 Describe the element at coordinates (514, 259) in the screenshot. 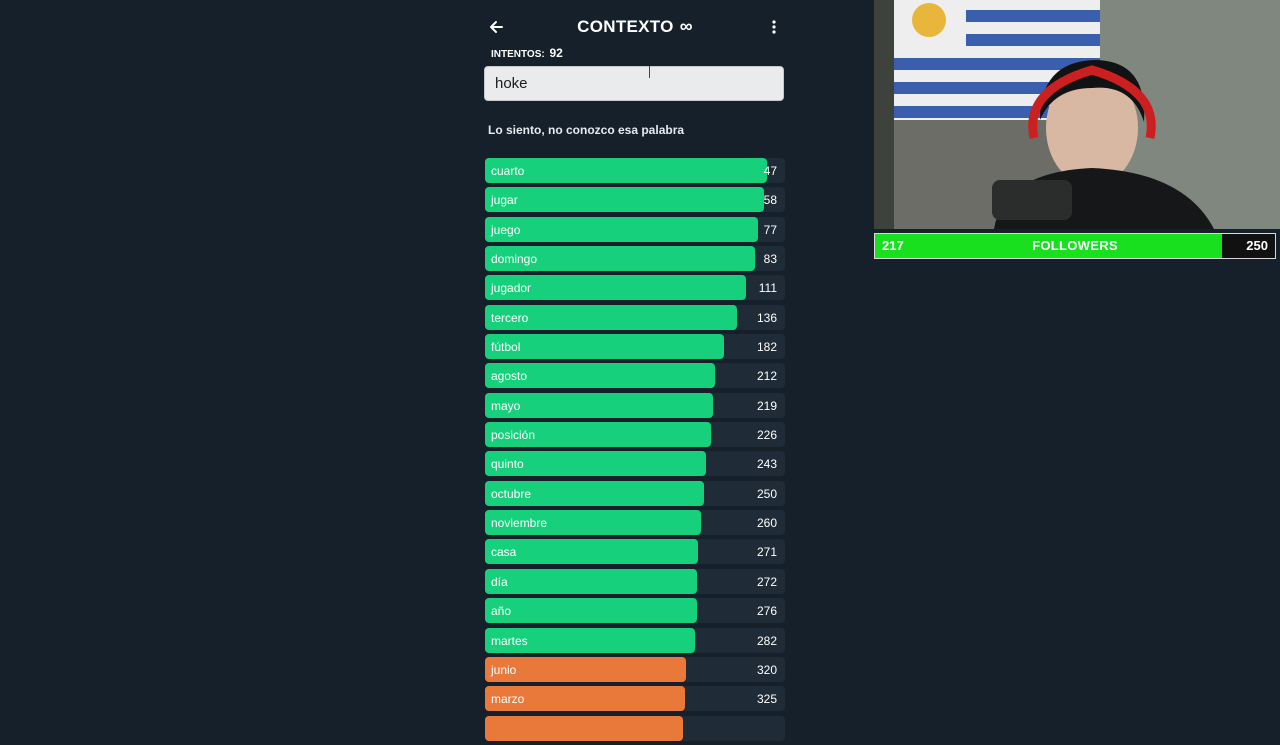

I see `guess-word: domingo` at that location.